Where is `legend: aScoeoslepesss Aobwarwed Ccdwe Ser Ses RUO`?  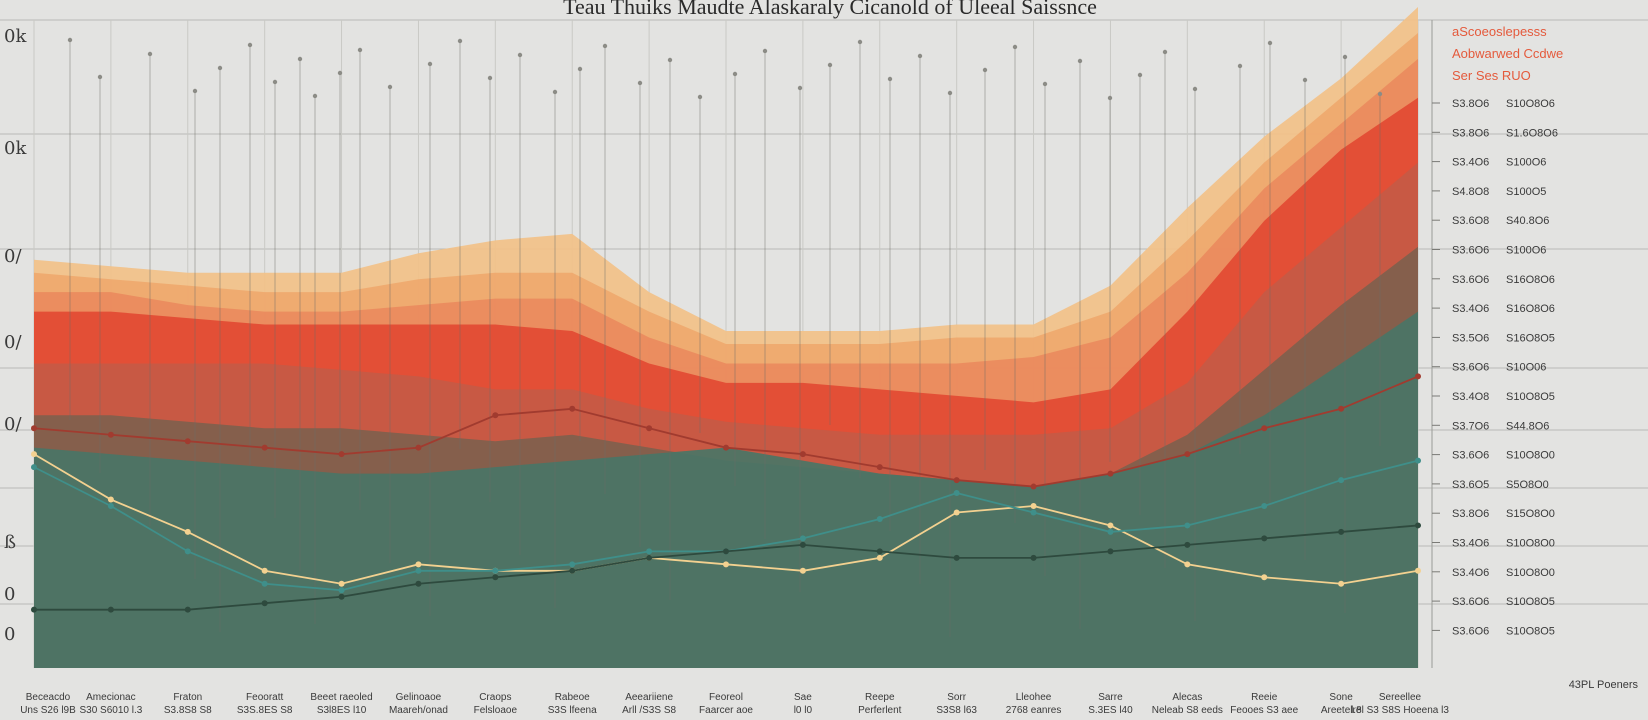
legend: aScoeoslepesss Aobwarwed Ccdwe Ser Ses RUO is located at coordinates (1507, 53).